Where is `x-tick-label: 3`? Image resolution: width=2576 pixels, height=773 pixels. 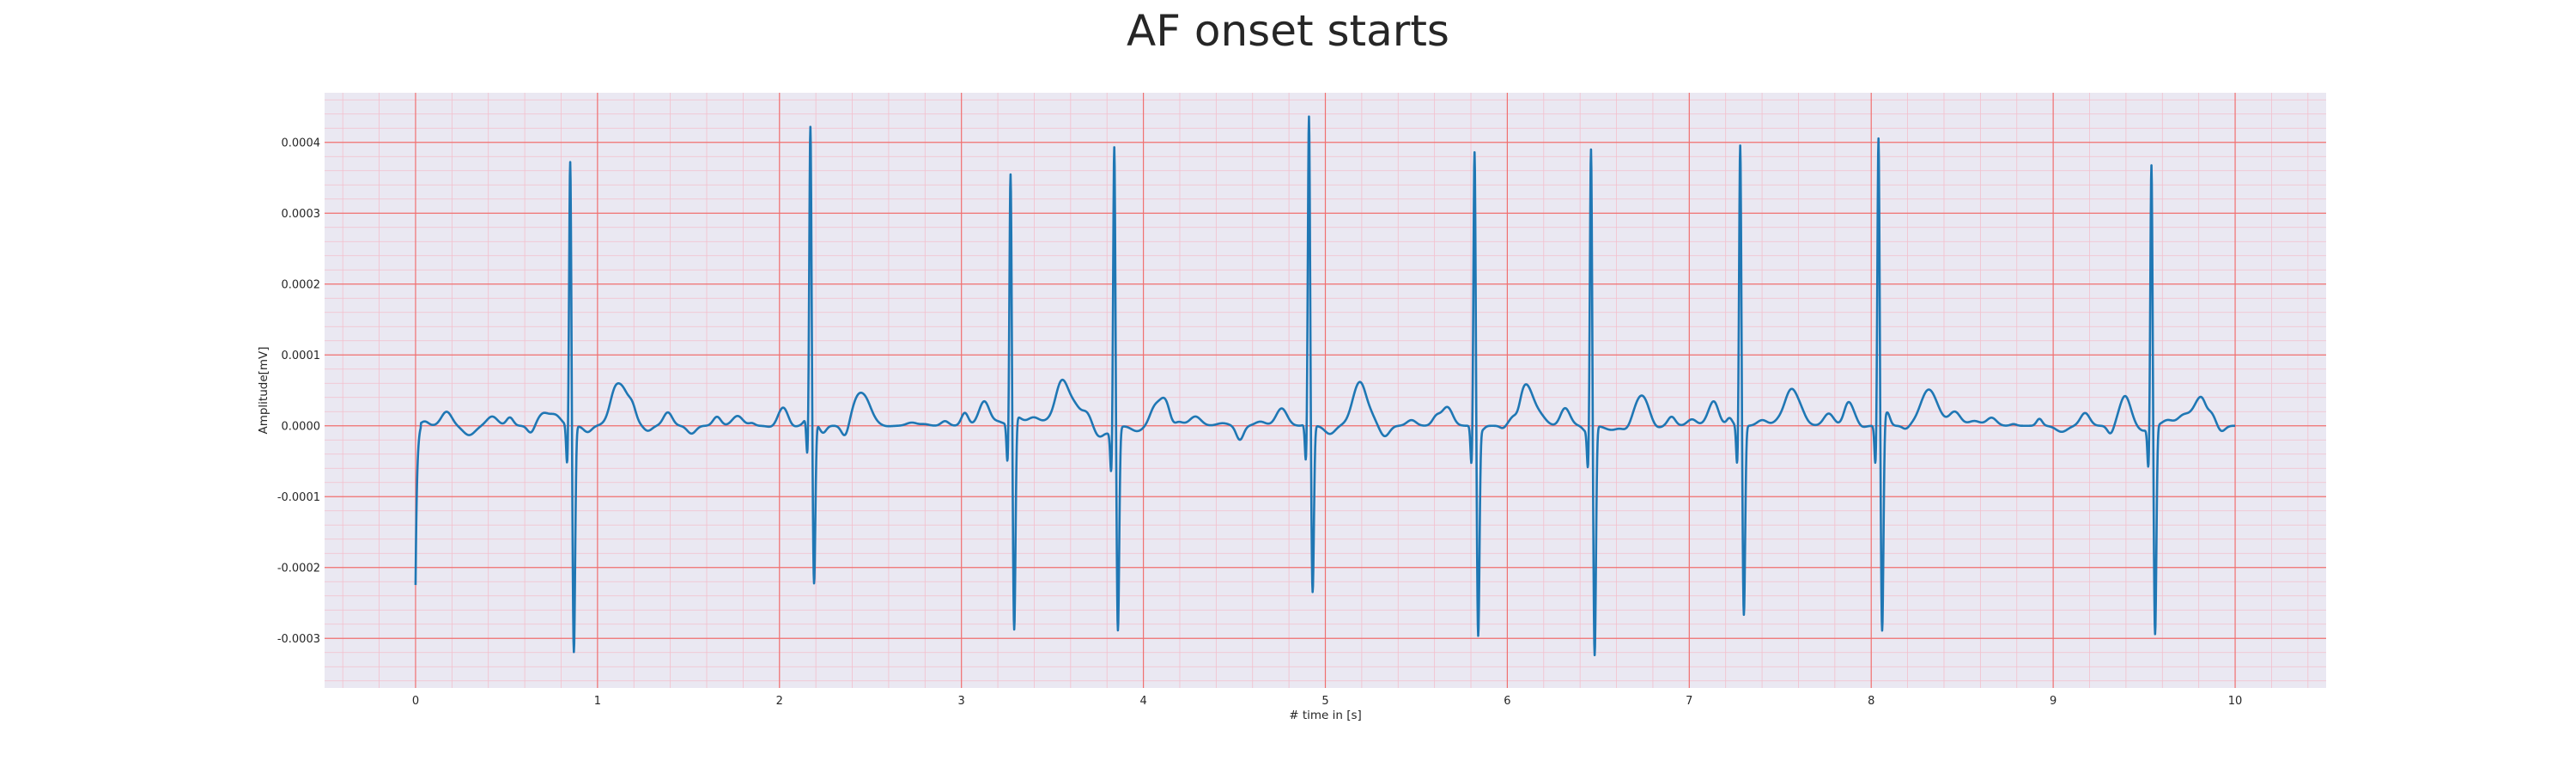 x-tick-label: 3 is located at coordinates (962, 701).